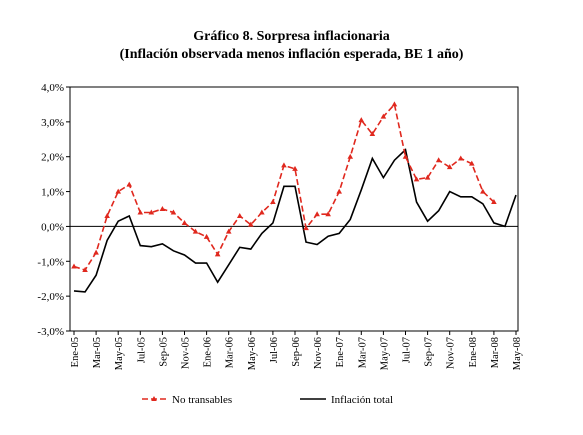 The width and height of the screenshot is (583, 435). I want to click on y-tick-label: 2,0%, so click(52, 158).